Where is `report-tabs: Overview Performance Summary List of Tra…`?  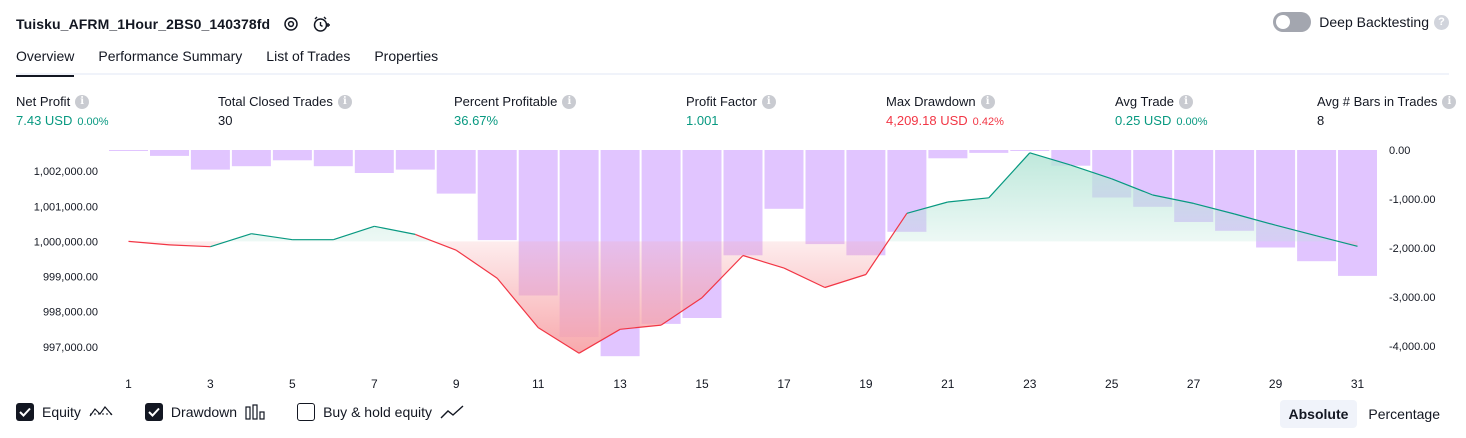 report-tabs: Overview Performance Summary List of Tra… is located at coordinates (239, 62).